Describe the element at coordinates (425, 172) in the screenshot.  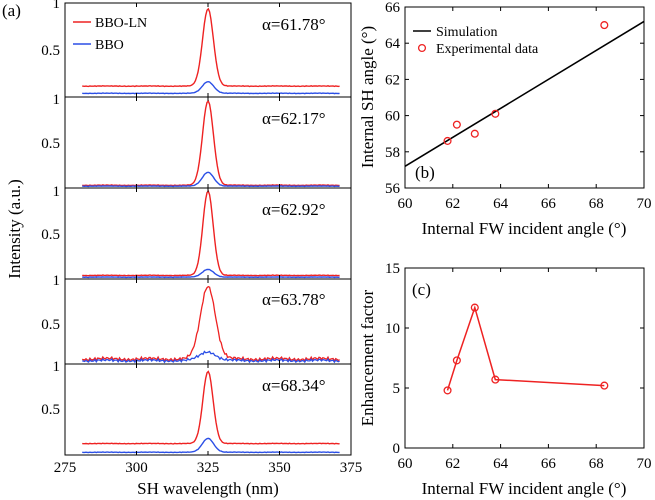
I see `panel-b-label: (b)` at that location.